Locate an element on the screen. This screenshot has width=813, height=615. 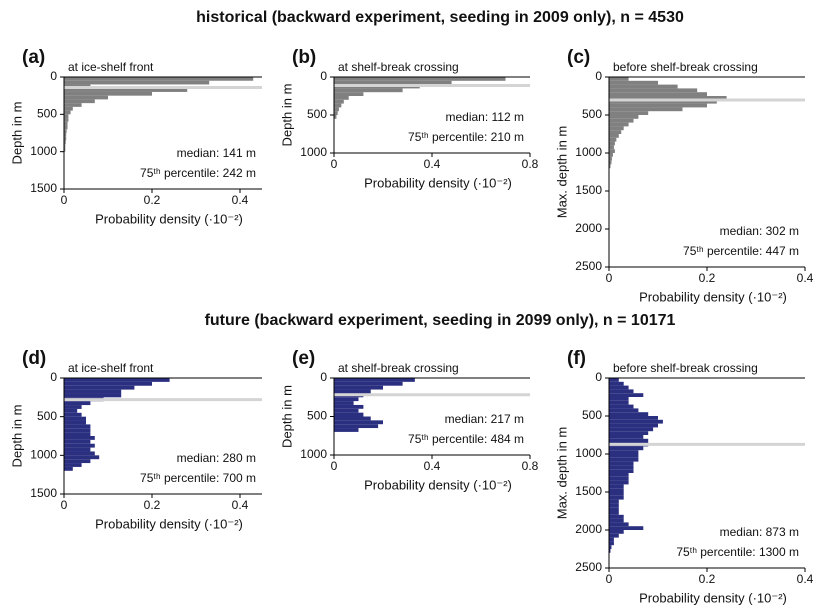
panel-label: (c) is located at coordinates (578, 57).